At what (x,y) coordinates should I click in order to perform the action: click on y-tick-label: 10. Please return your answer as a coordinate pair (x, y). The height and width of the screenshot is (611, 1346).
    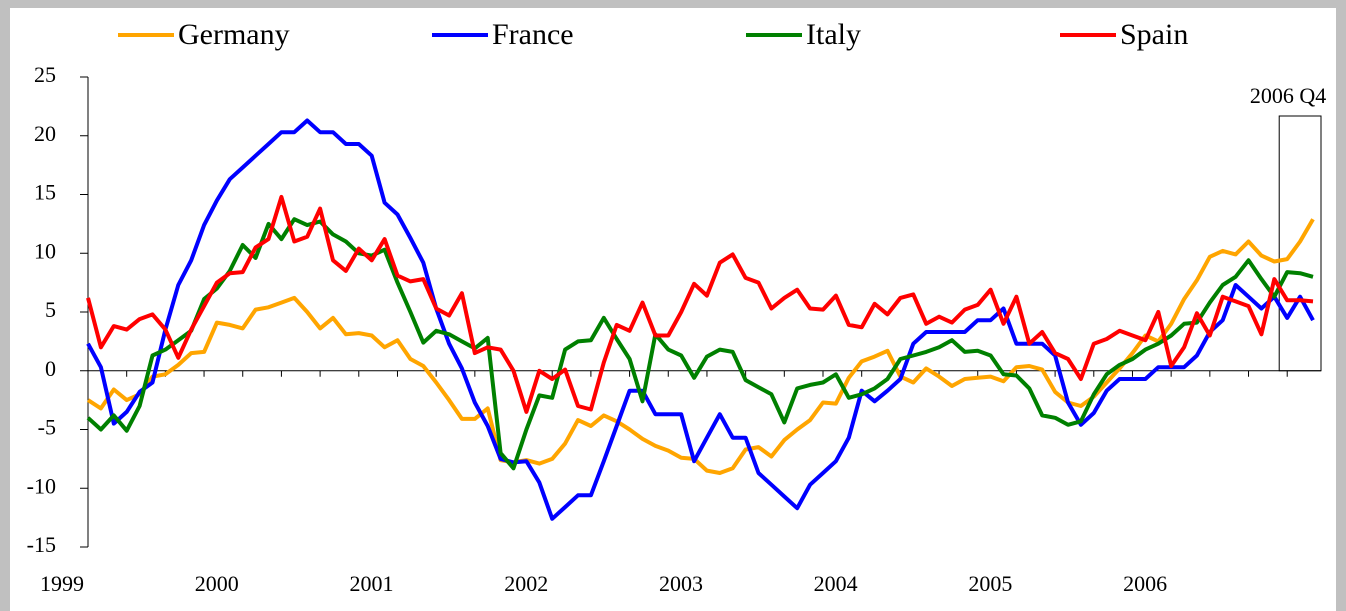
    Looking at the image, I should click on (45, 250).